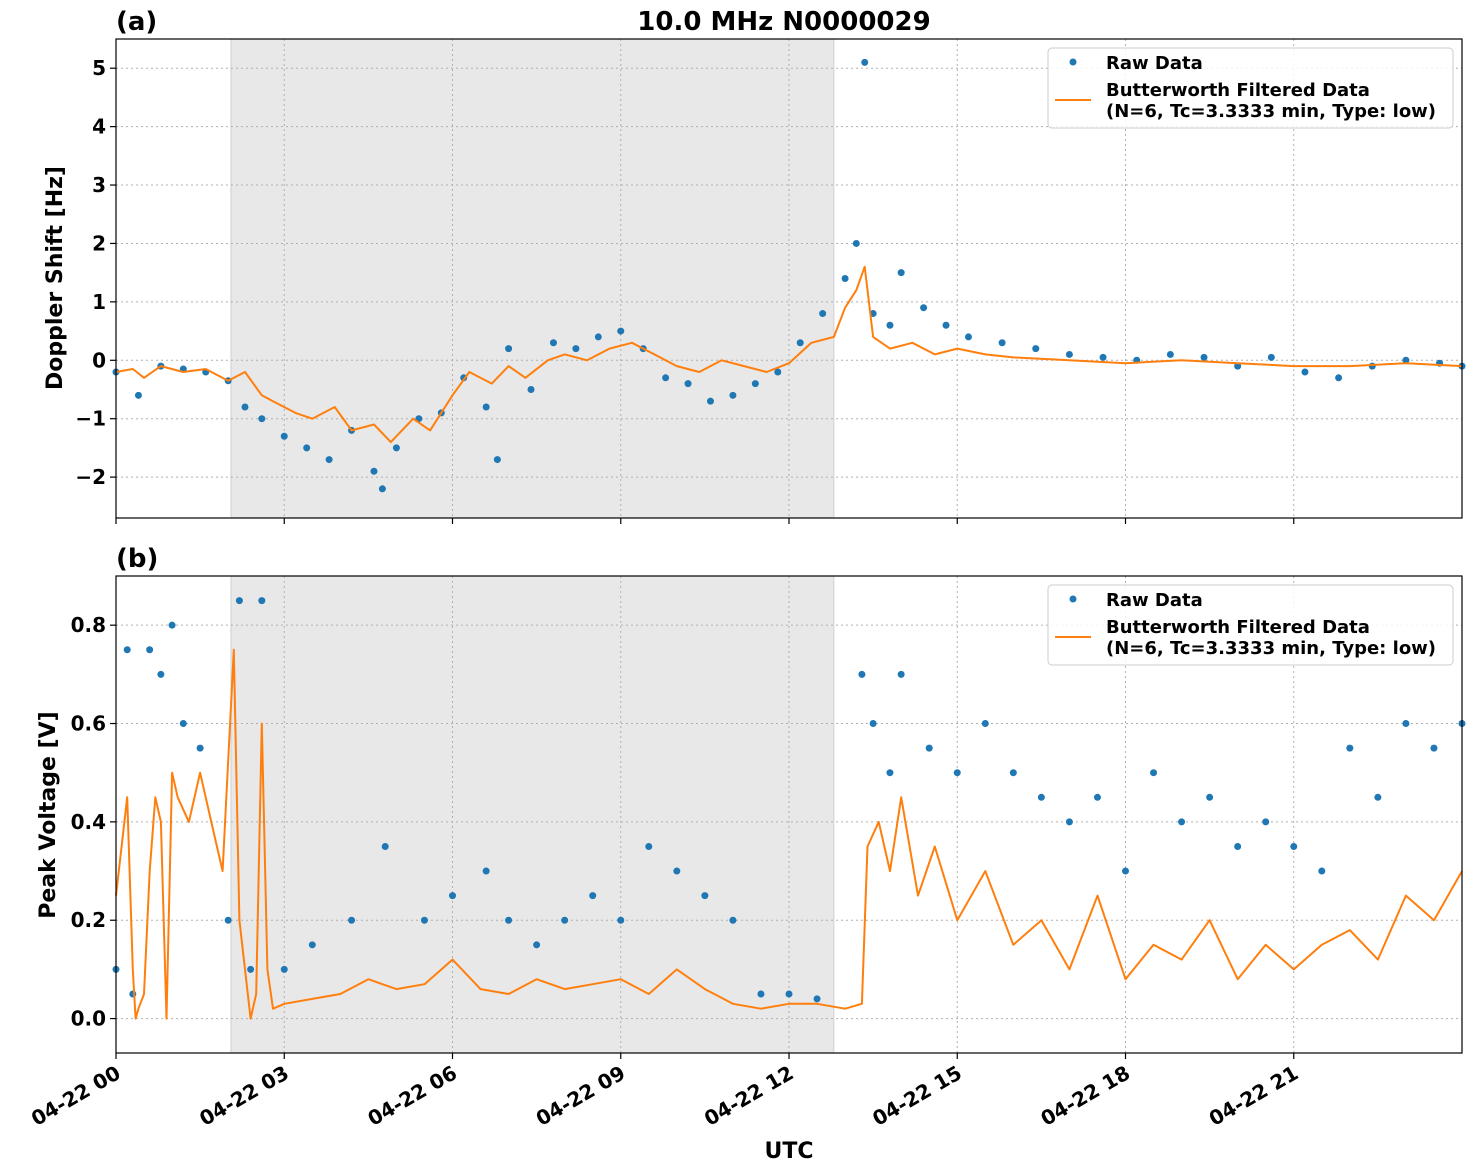 The image size is (1472, 1172). Describe the element at coordinates (137, 559) in the screenshot. I see `panel-b-label: (b)` at that location.